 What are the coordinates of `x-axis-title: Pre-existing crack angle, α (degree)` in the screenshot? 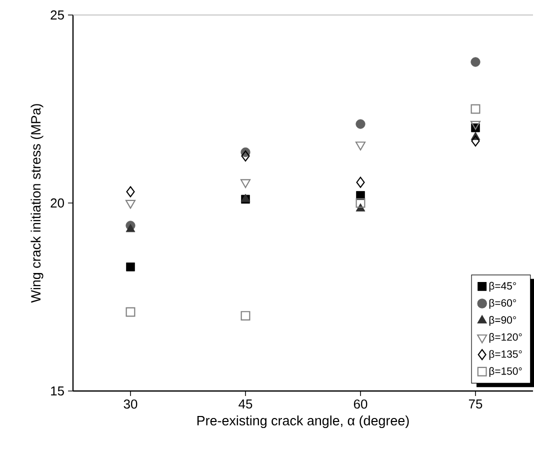 It's located at (303, 422).